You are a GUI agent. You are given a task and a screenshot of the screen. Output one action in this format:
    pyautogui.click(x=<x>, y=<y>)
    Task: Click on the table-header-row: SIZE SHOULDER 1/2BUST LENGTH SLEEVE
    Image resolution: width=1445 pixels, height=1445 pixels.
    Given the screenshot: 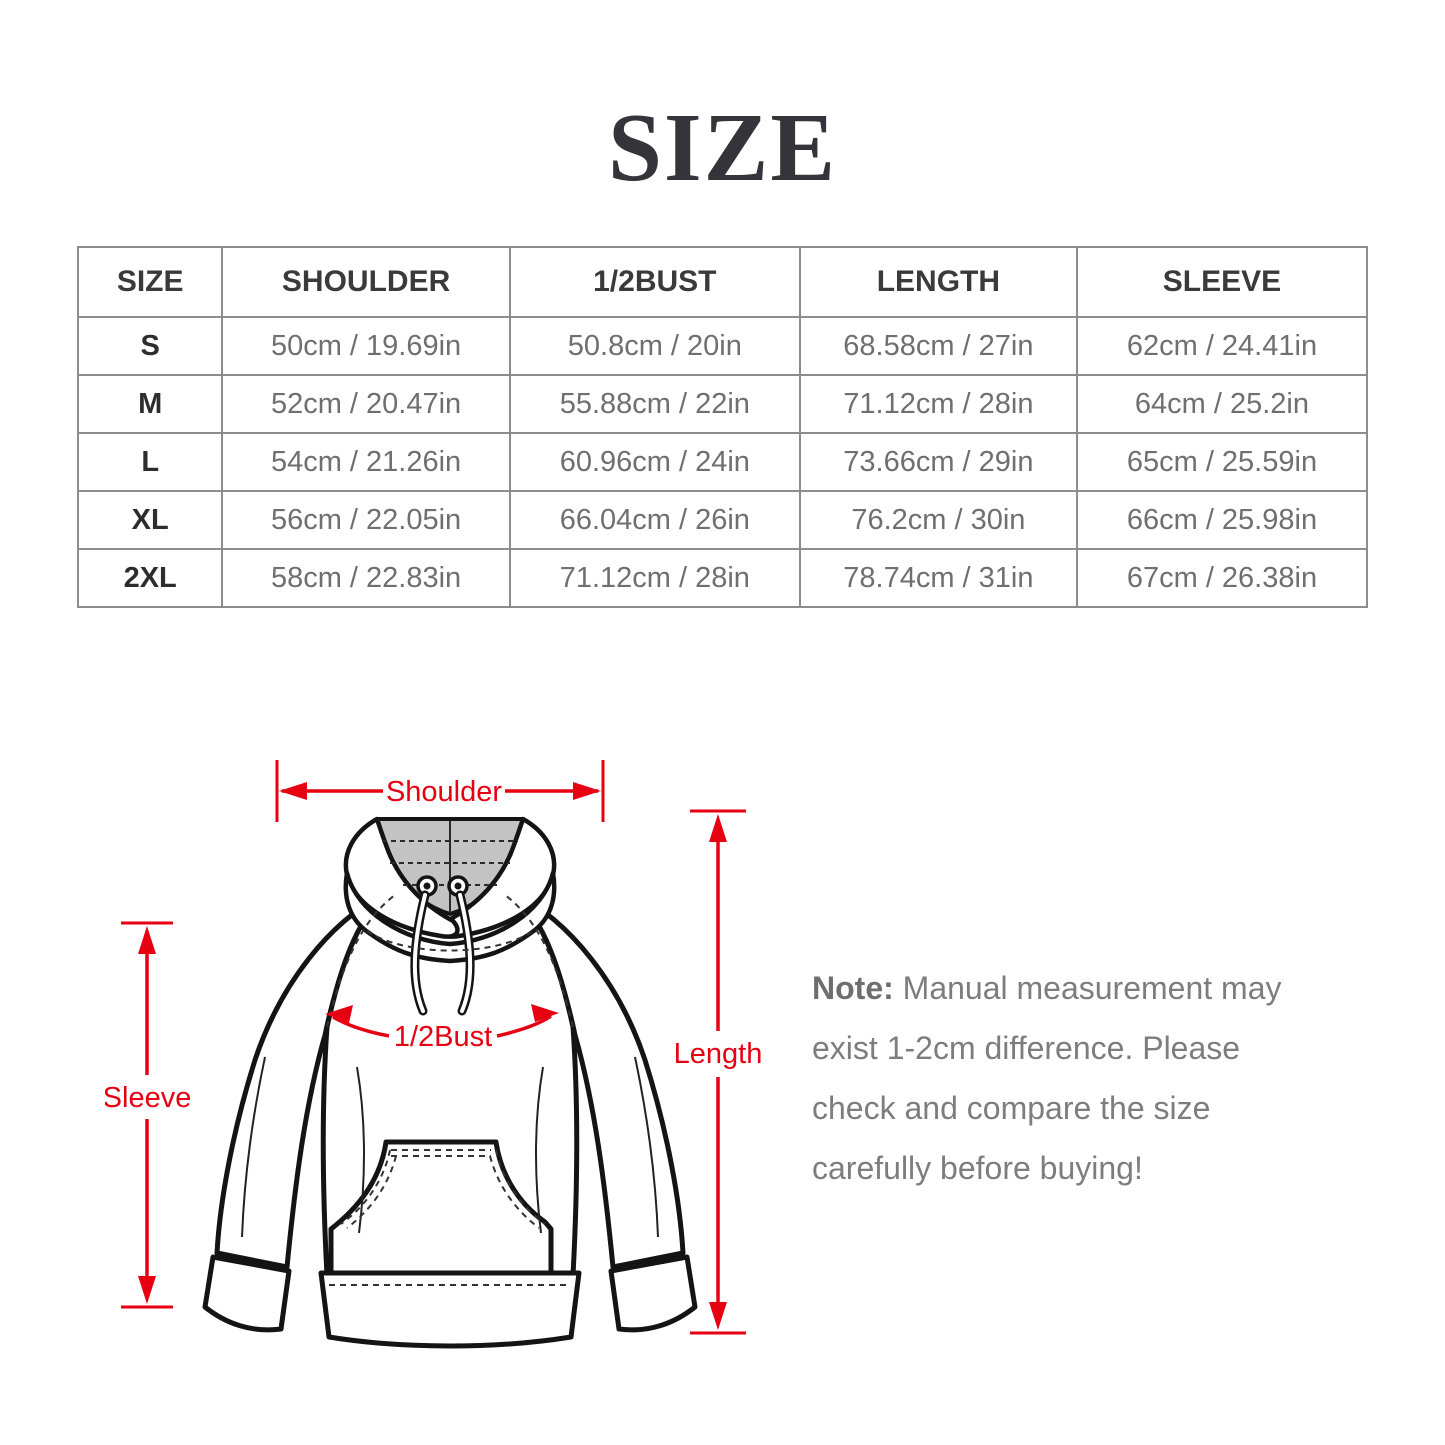 What is the action you would take?
    pyautogui.click(x=722, y=282)
    